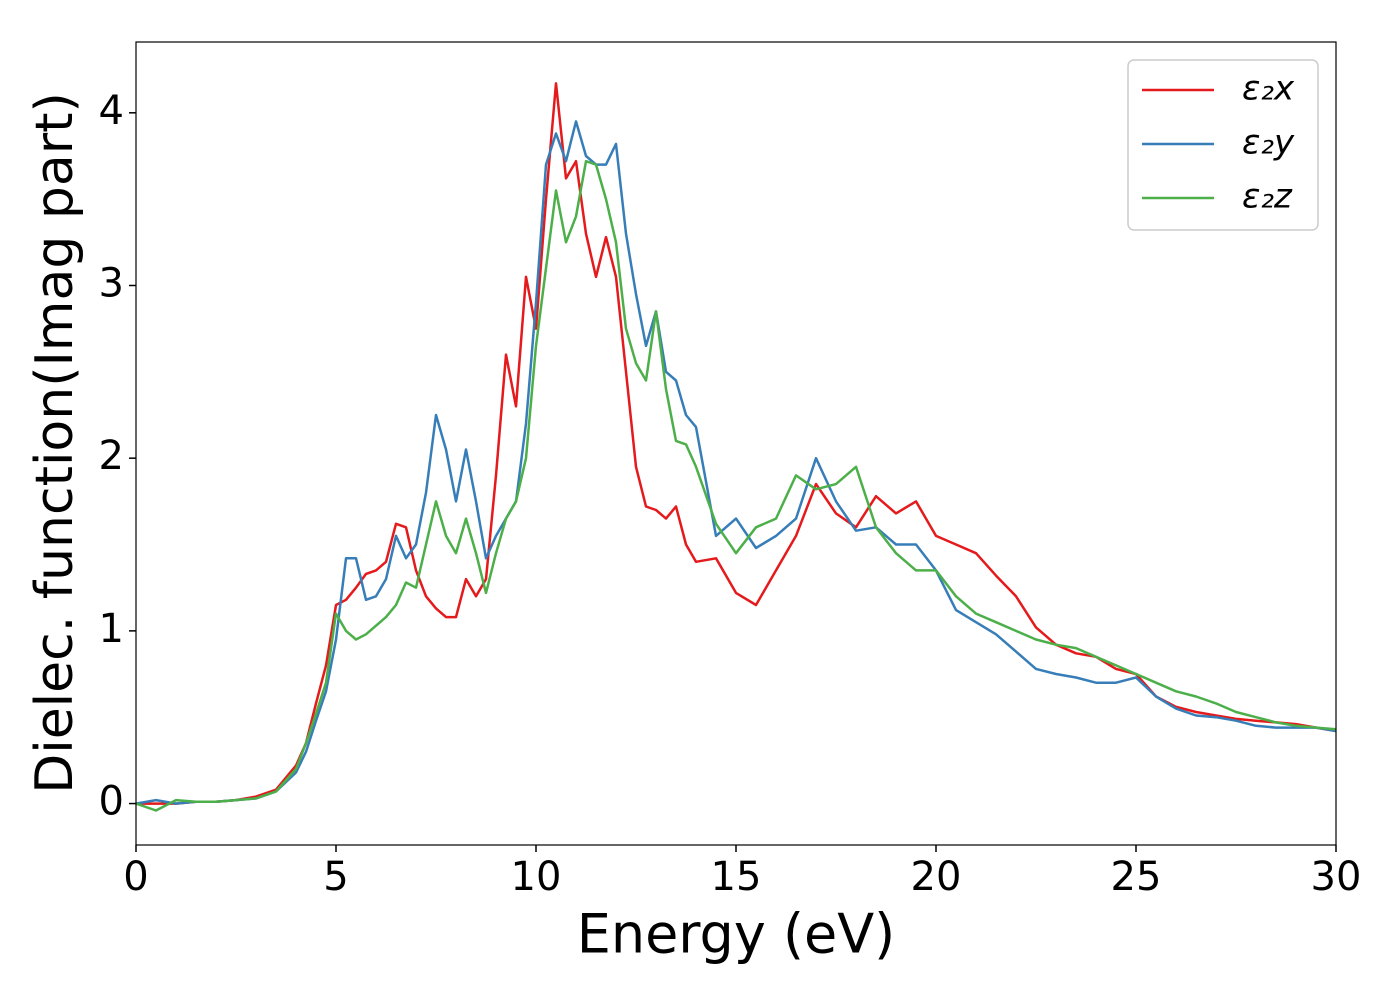 This screenshot has height=1000, width=1400. Describe the element at coordinates (1267, 197) in the screenshot. I see `legend-label: ε₂z` at that location.